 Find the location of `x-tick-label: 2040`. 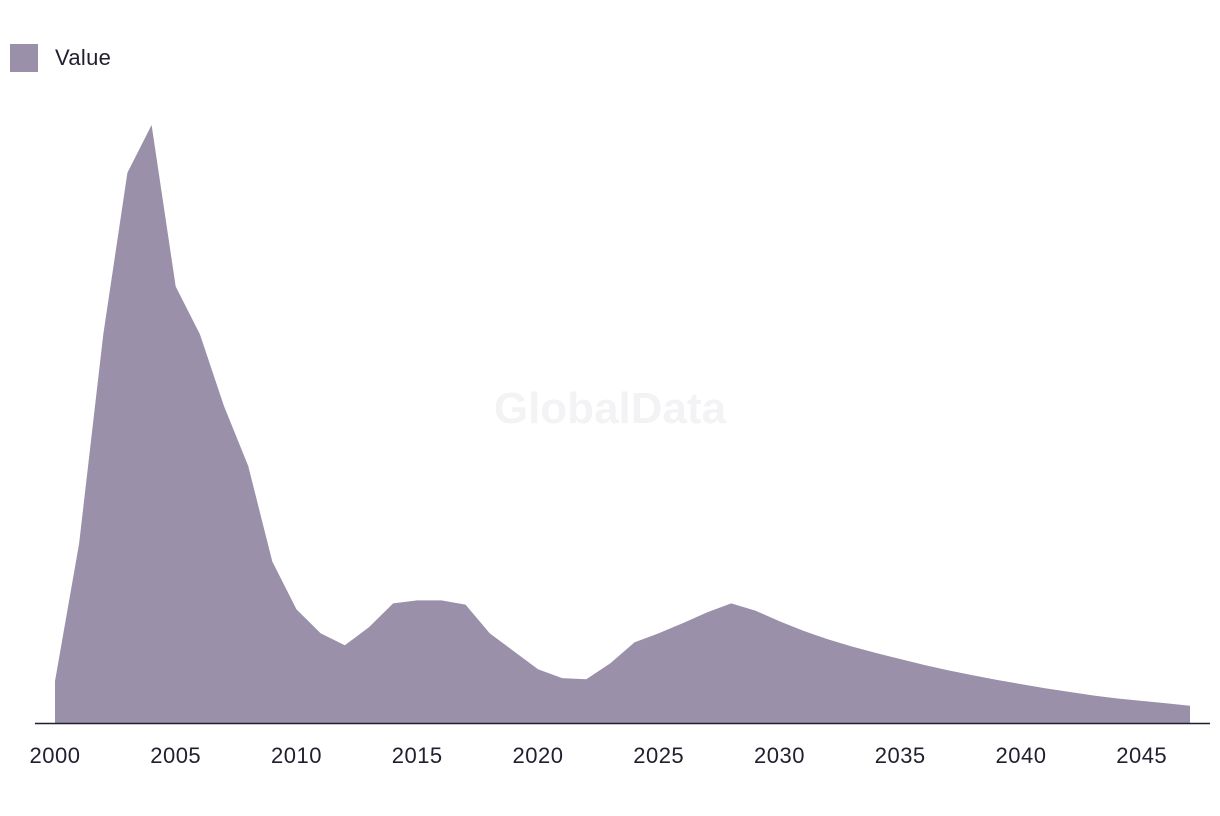

x-tick-label: 2040 is located at coordinates (1021, 755).